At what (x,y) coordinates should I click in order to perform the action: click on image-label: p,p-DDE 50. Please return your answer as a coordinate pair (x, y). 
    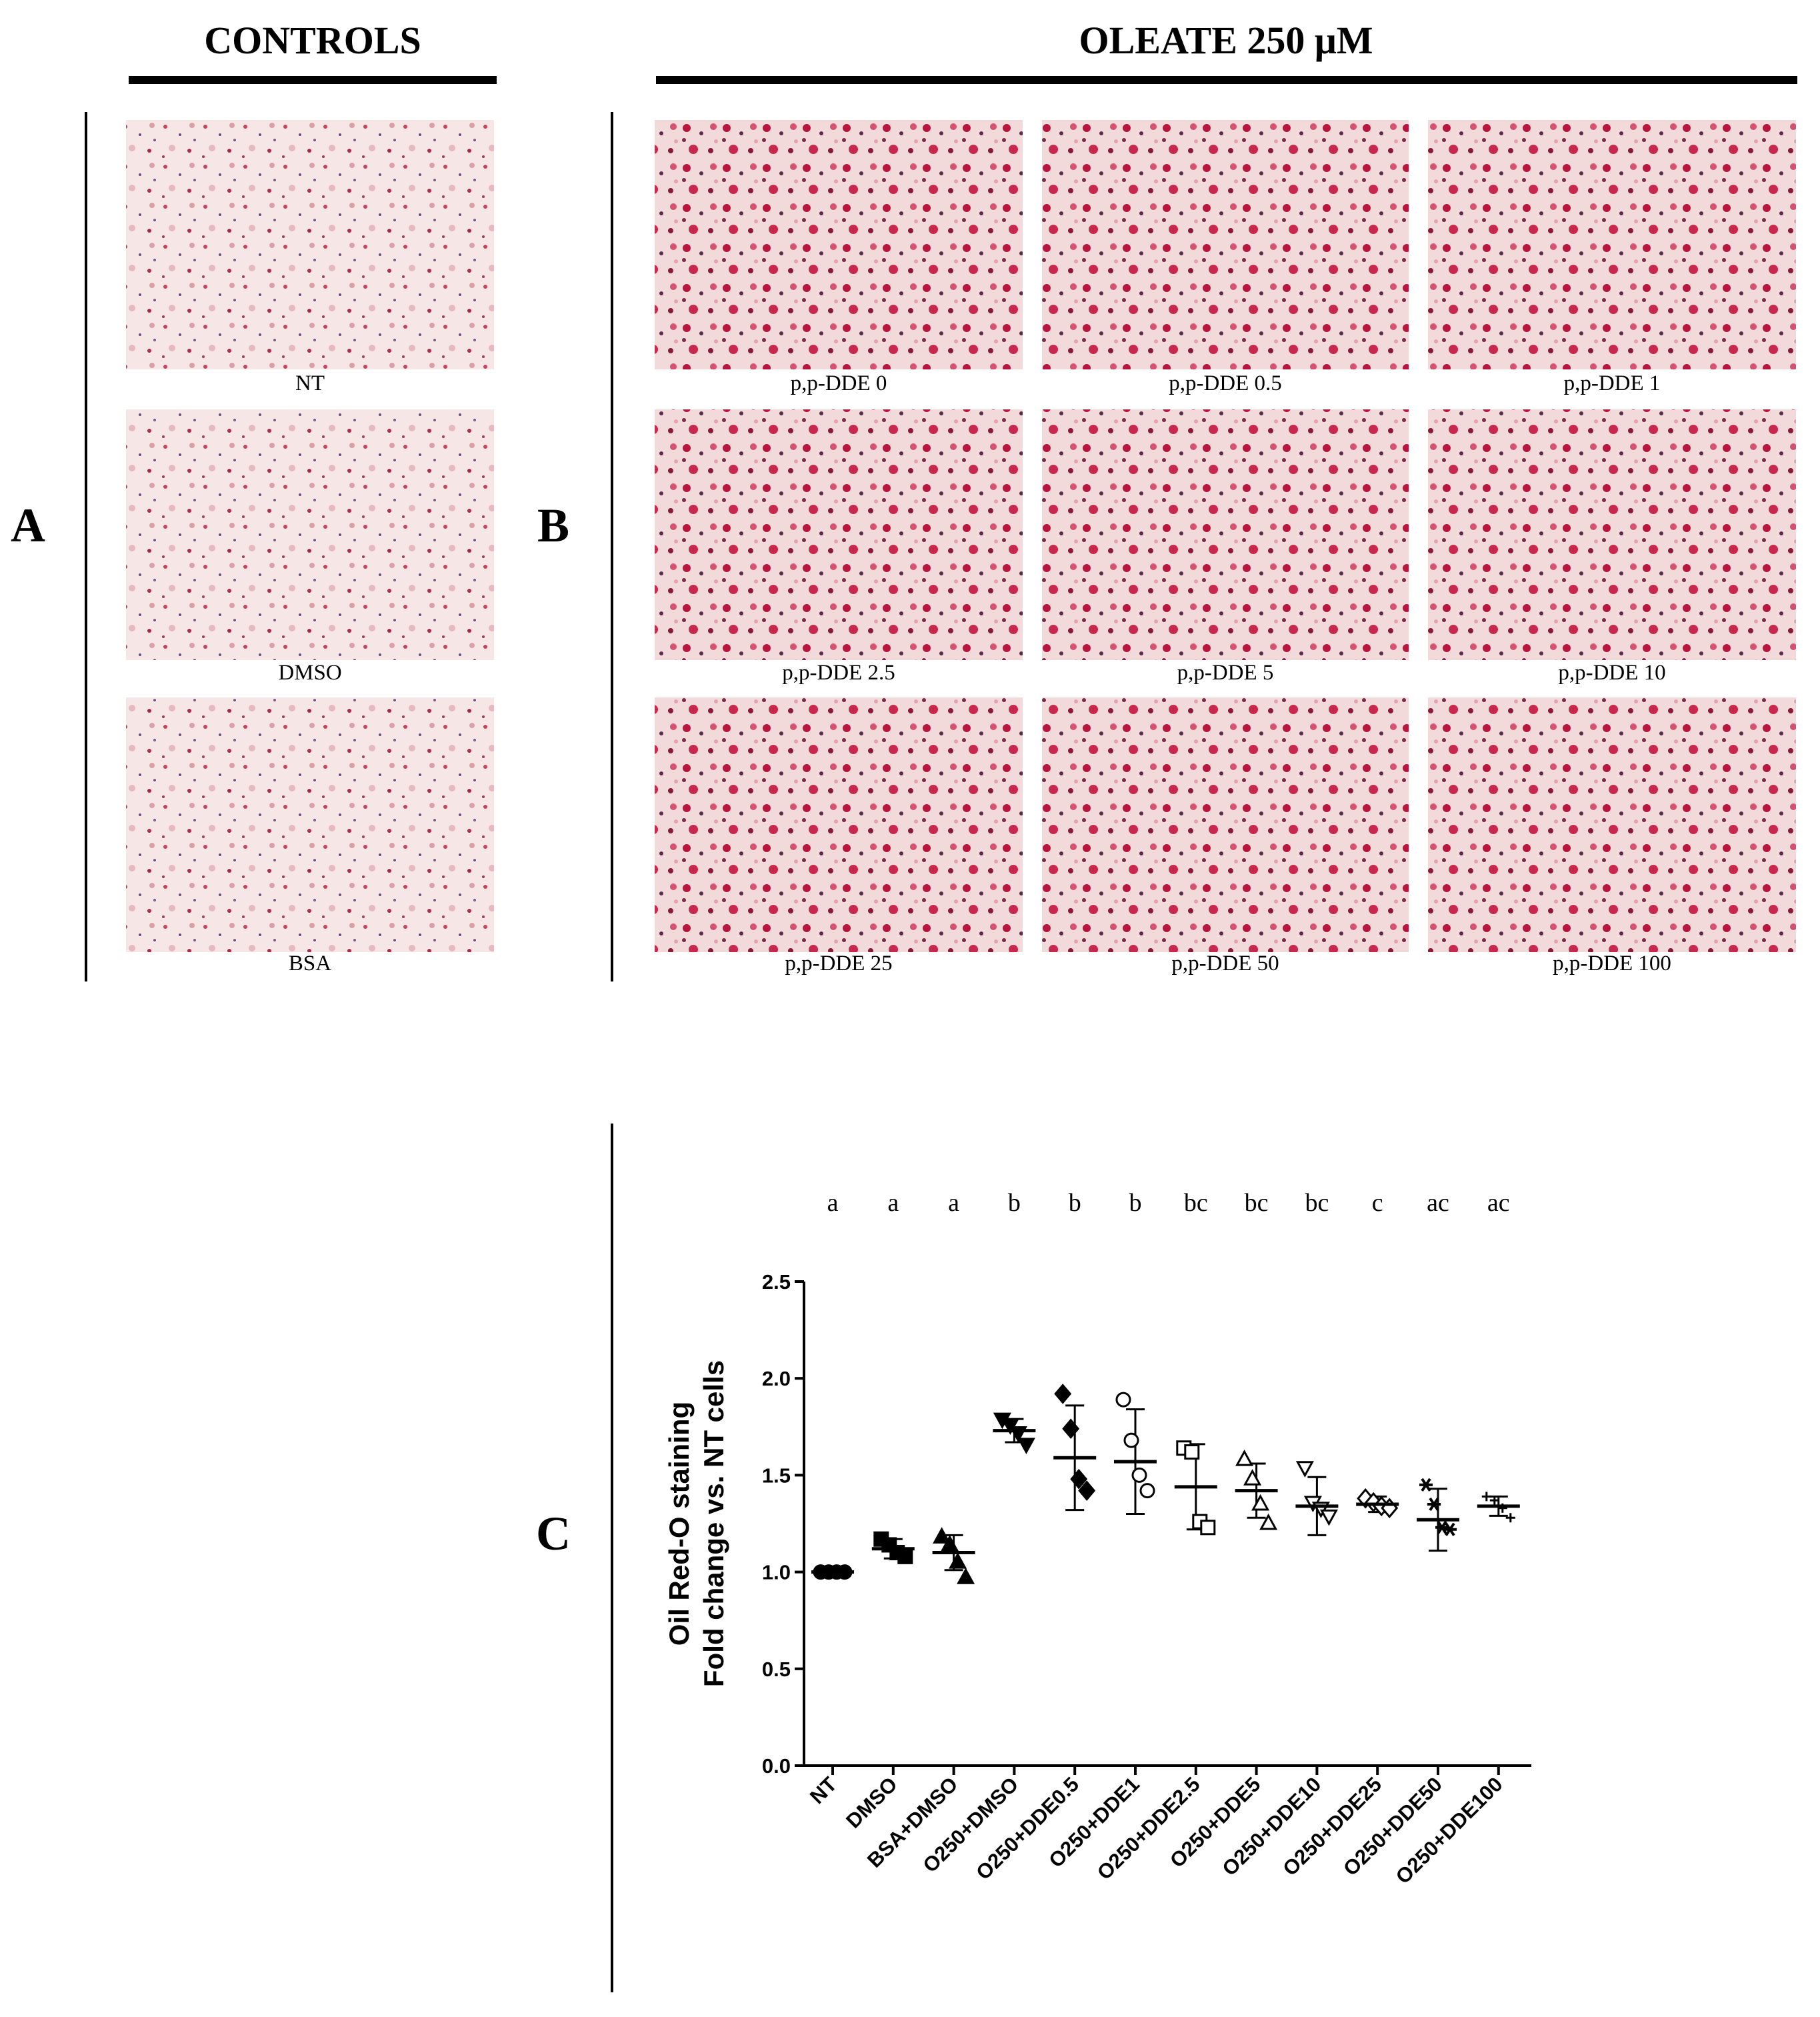
    Looking at the image, I should click on (1225, 963).